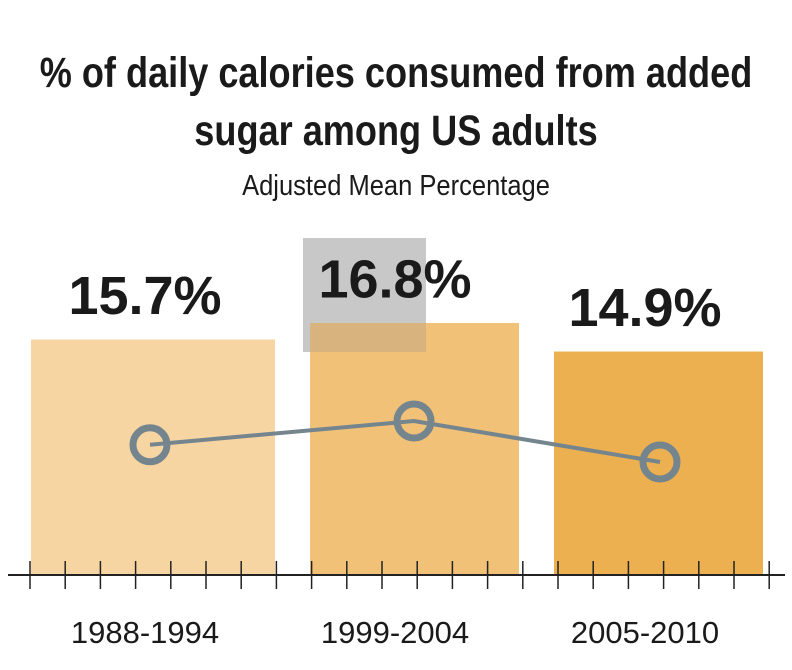 This screenshot has width=792, height=670. I want to click on chart-subtitle: Adjusted Mean Percentage, so click(396, 186).